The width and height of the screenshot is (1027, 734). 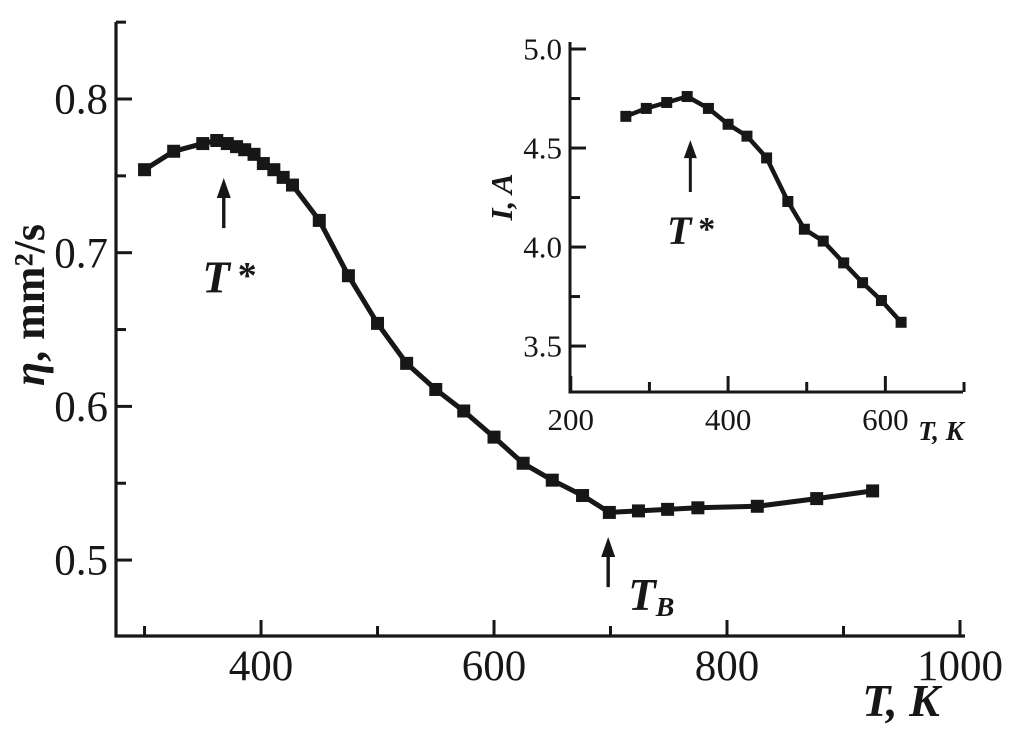 What do you see at coordinates (501, 197) in the screenshot?
I see `inset-y-axis-title: I, A` at bounding box center [501, 197].